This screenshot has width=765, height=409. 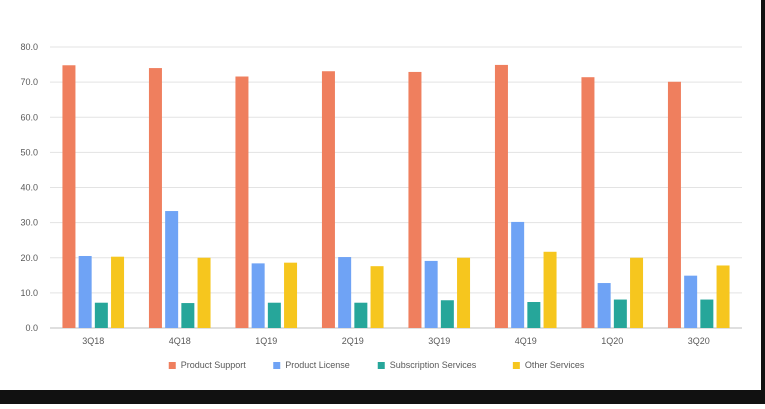 I want to click on bar-subscription-services-4q19, so click(x=534, y=315).